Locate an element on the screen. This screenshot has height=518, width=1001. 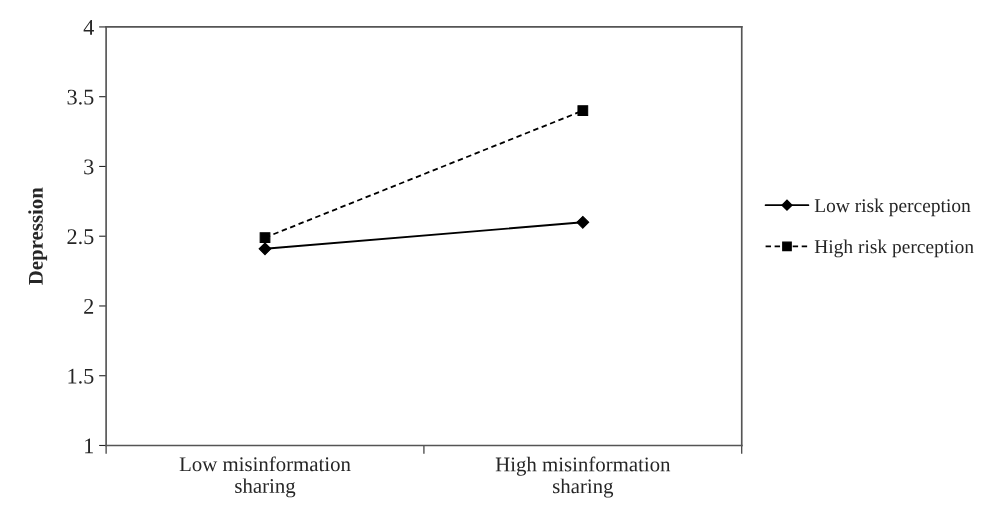
legend-label: Low risk perception is located at coordinates (892, 207).